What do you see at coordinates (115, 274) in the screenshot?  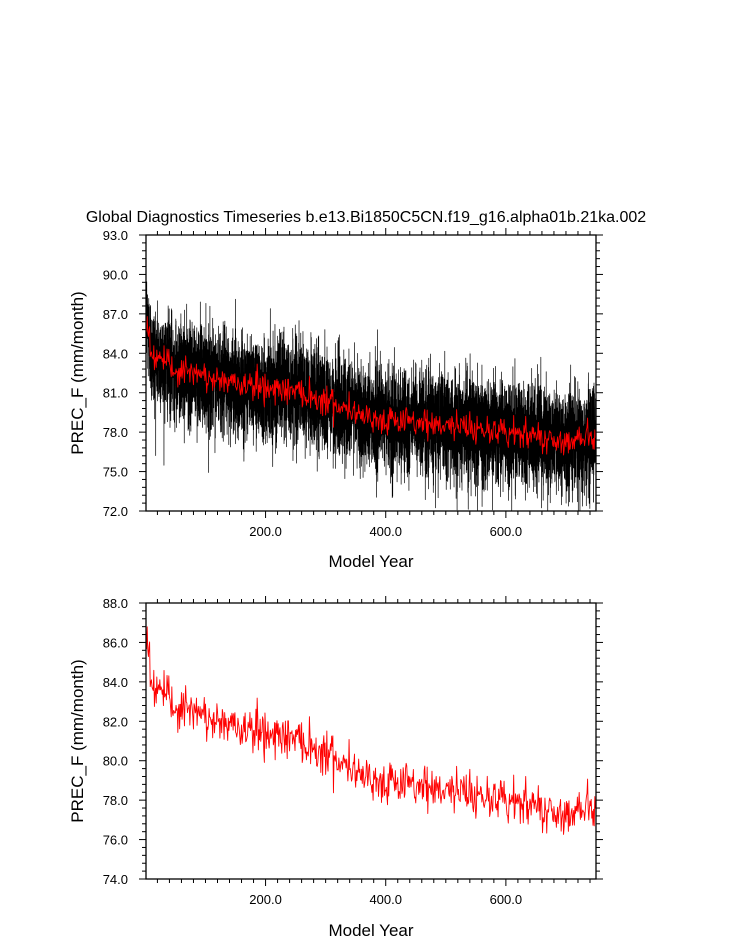 I see `y-tick-label: 90.0` at bounding box center [115, 274].